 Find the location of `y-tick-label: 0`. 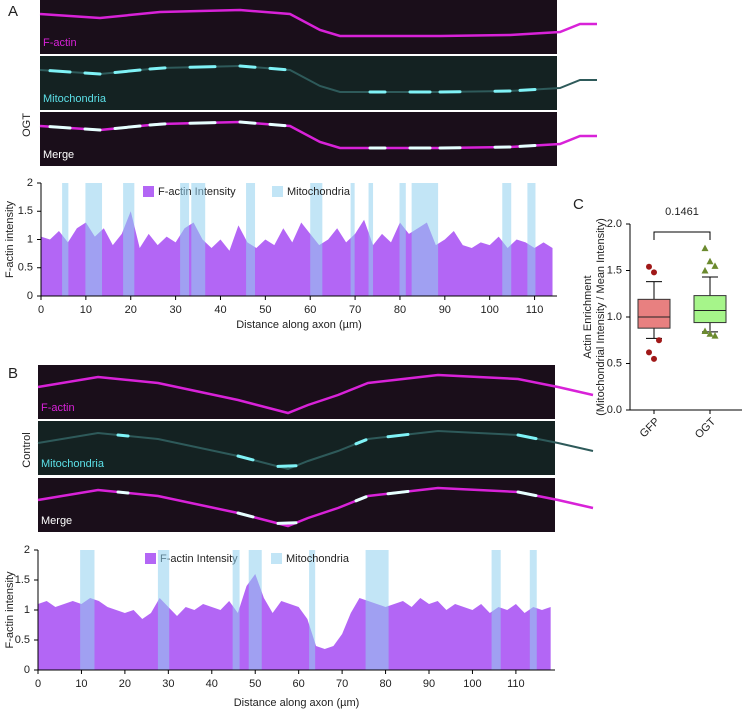

y-tick-label: 0 is located at coordinates (30, 296).